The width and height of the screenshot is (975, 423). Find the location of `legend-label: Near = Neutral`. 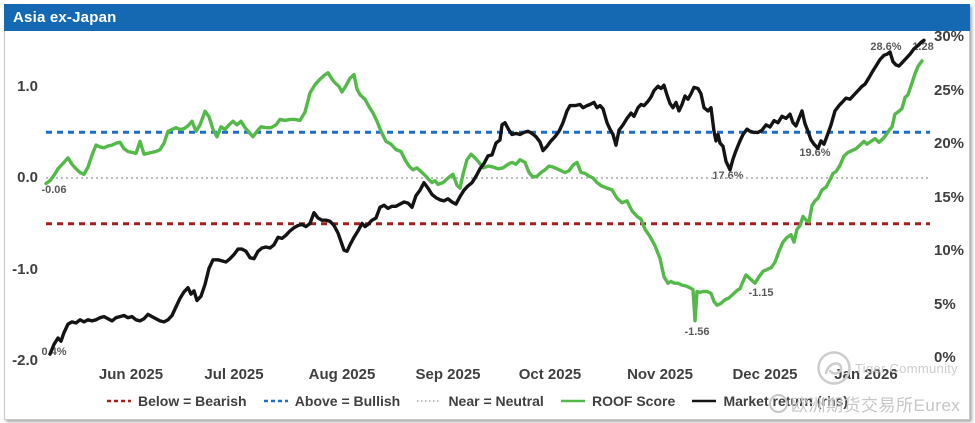

legend-label: Near = Neutral is located at coordinates (496, 401).